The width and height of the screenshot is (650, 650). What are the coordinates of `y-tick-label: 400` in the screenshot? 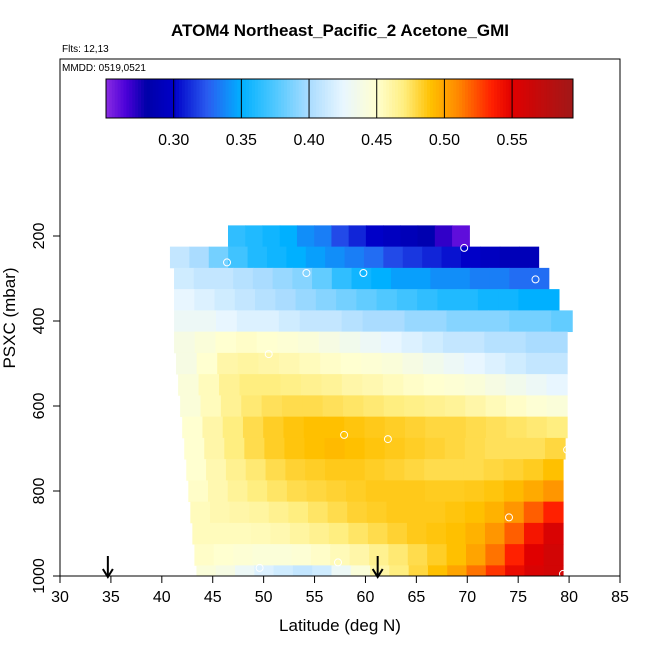 It's located at (39, 321).